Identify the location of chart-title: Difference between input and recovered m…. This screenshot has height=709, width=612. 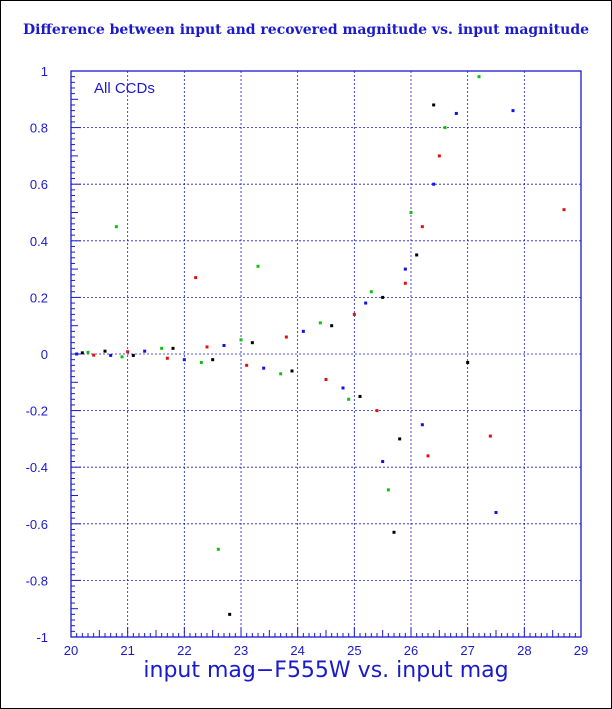
(306, 30).